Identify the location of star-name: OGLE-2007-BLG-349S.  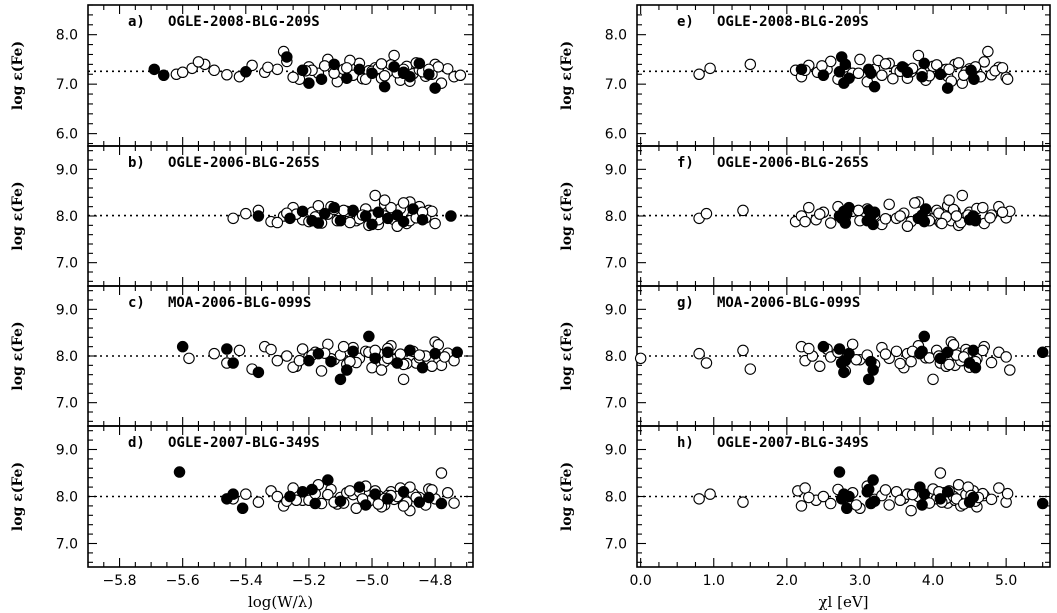
(793, 443).